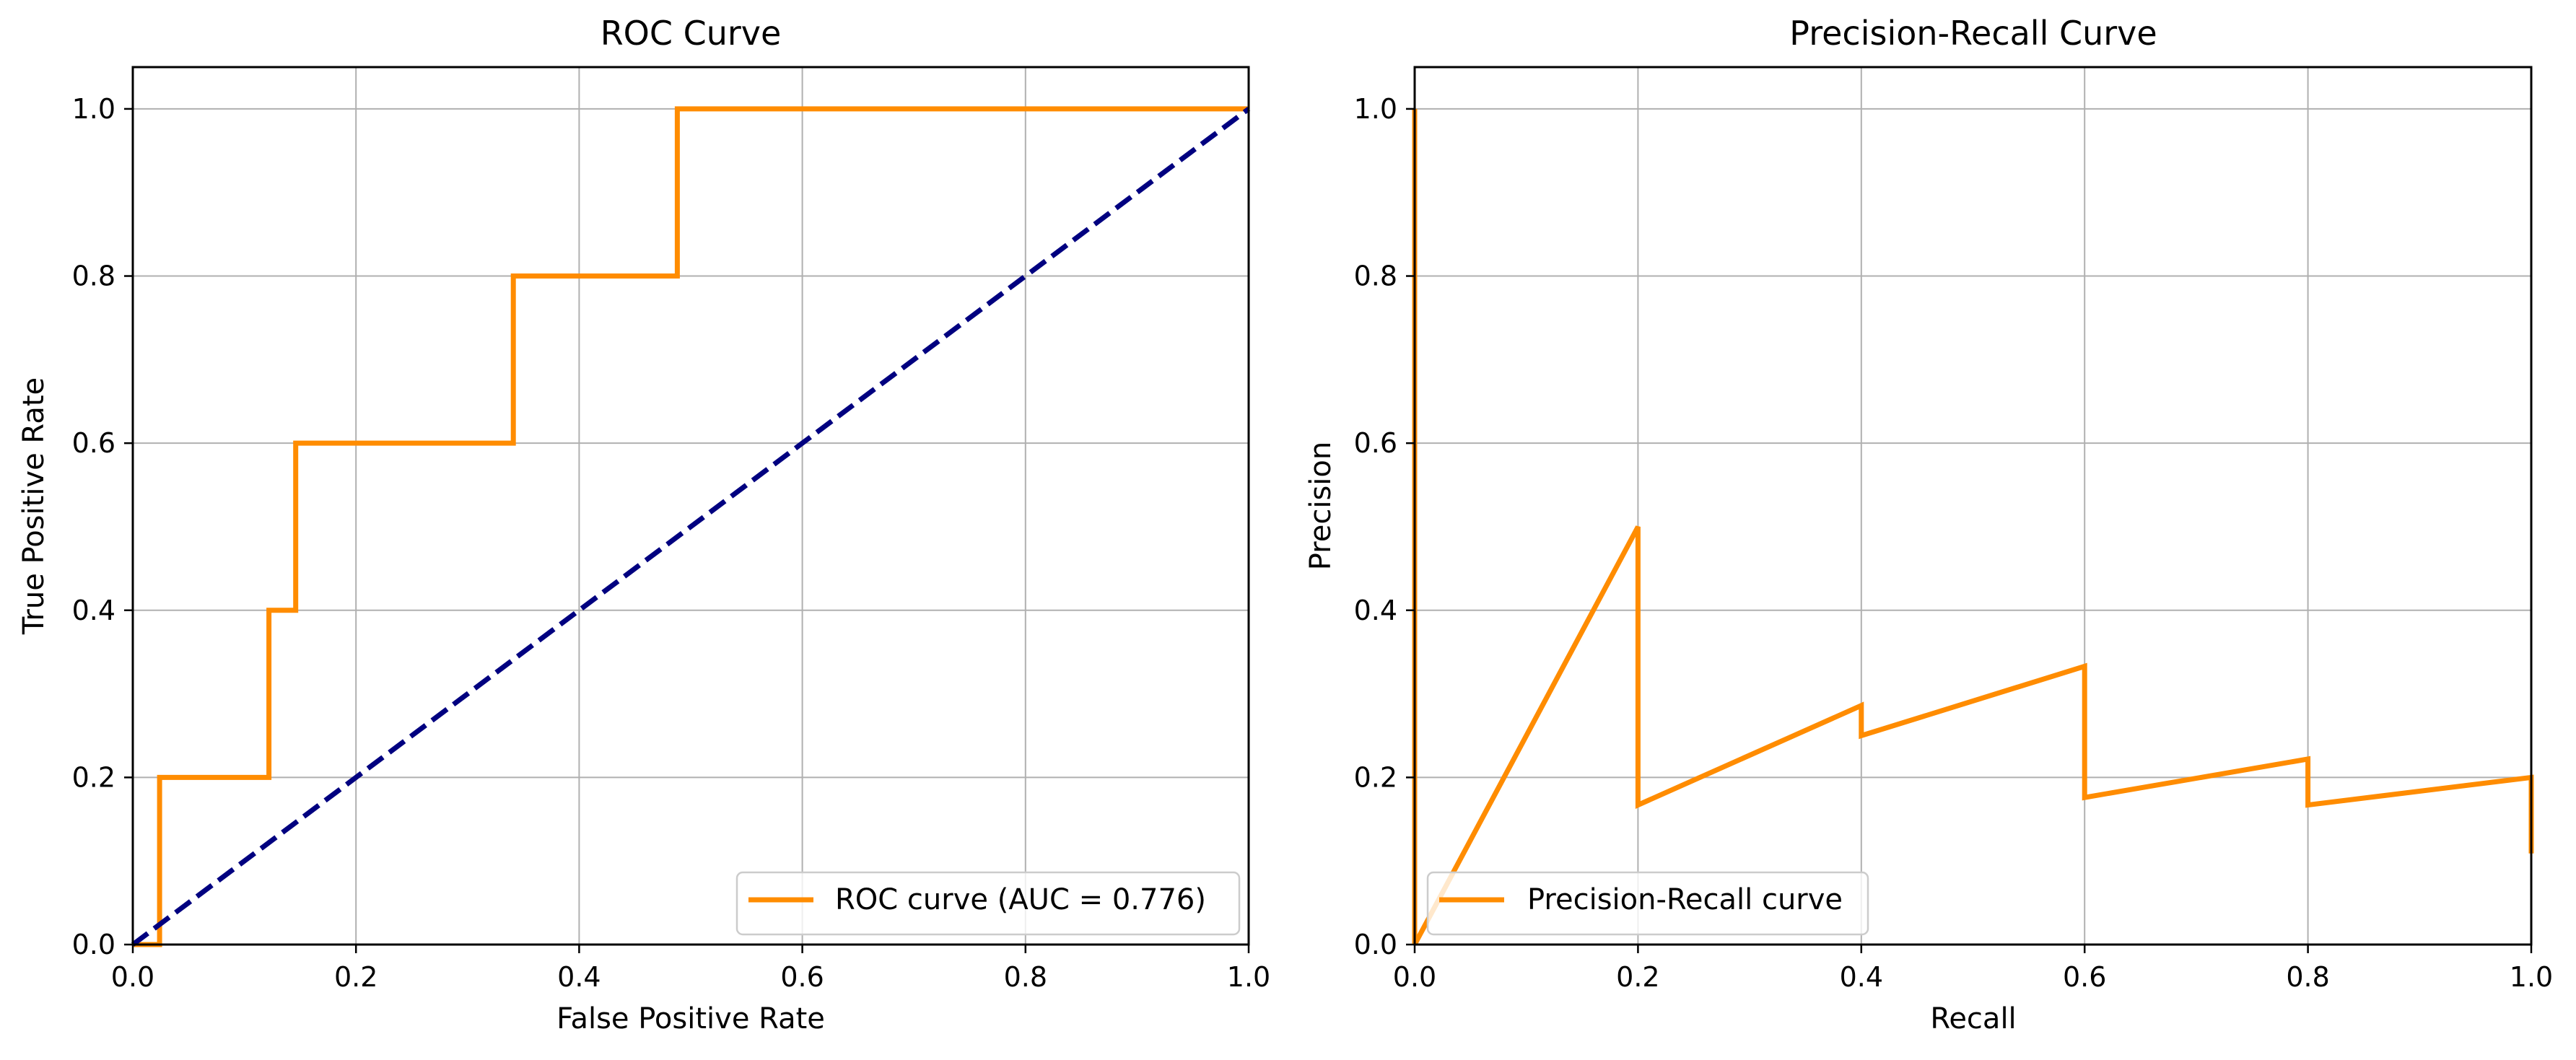 This screenshot has width=2576, height=1060. What do you see at coordinates (1973, 33) in the screenshot?
I see `pr-title: Precision-Recall Curve` at bounding box center [1973, 33].